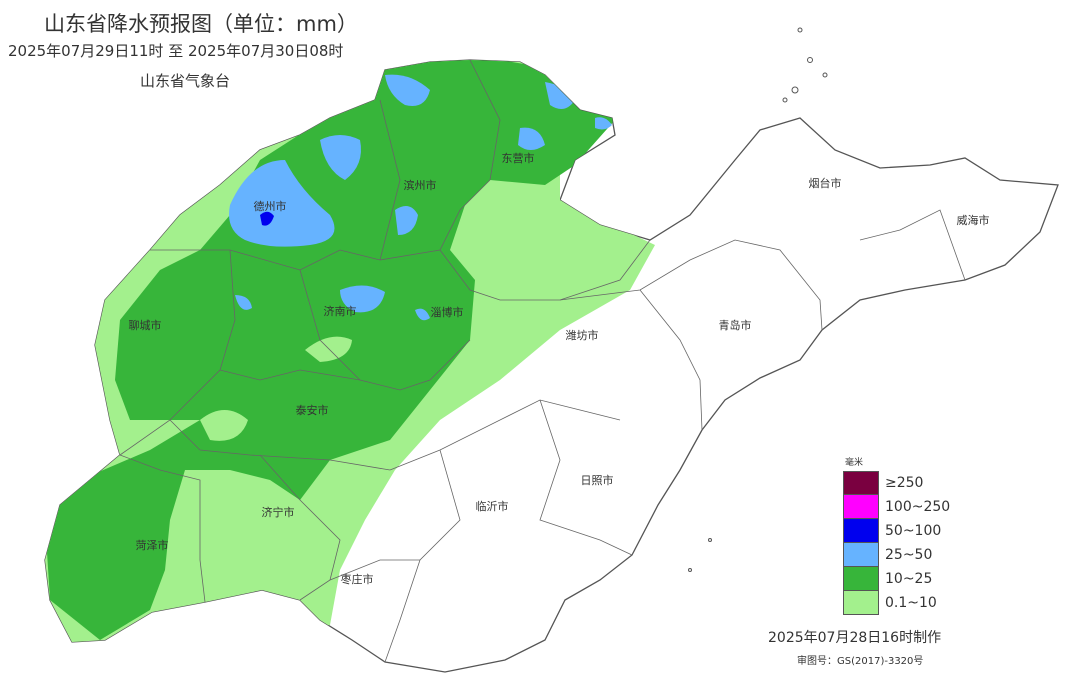  What do you see at coordinates (911, 603) in the screenshot?
I see `legend-label: 0.1~10` at bounding box center [911, 603].